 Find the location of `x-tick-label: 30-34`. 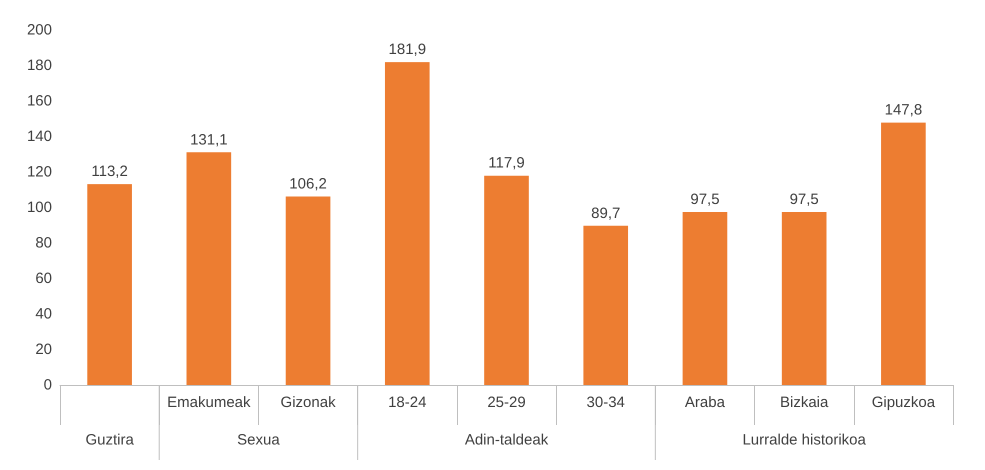

x-tick-label: 30-34 is located at coordinates (605, 402).